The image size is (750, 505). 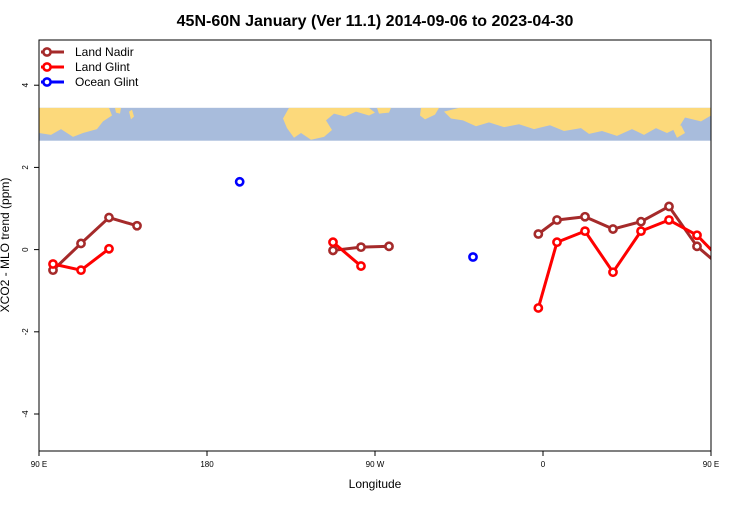 What do you see at coordinates (102, 67) in the screenshot?
I see `legend-label: Land Glint` at bounding box center [102, 67].